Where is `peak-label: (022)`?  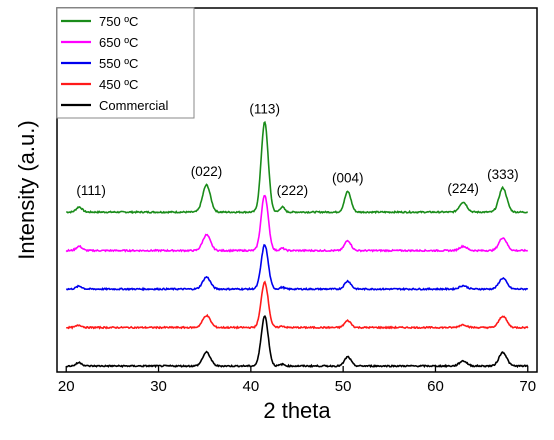
peak-label: (022) is located at coordinates (207, 171).